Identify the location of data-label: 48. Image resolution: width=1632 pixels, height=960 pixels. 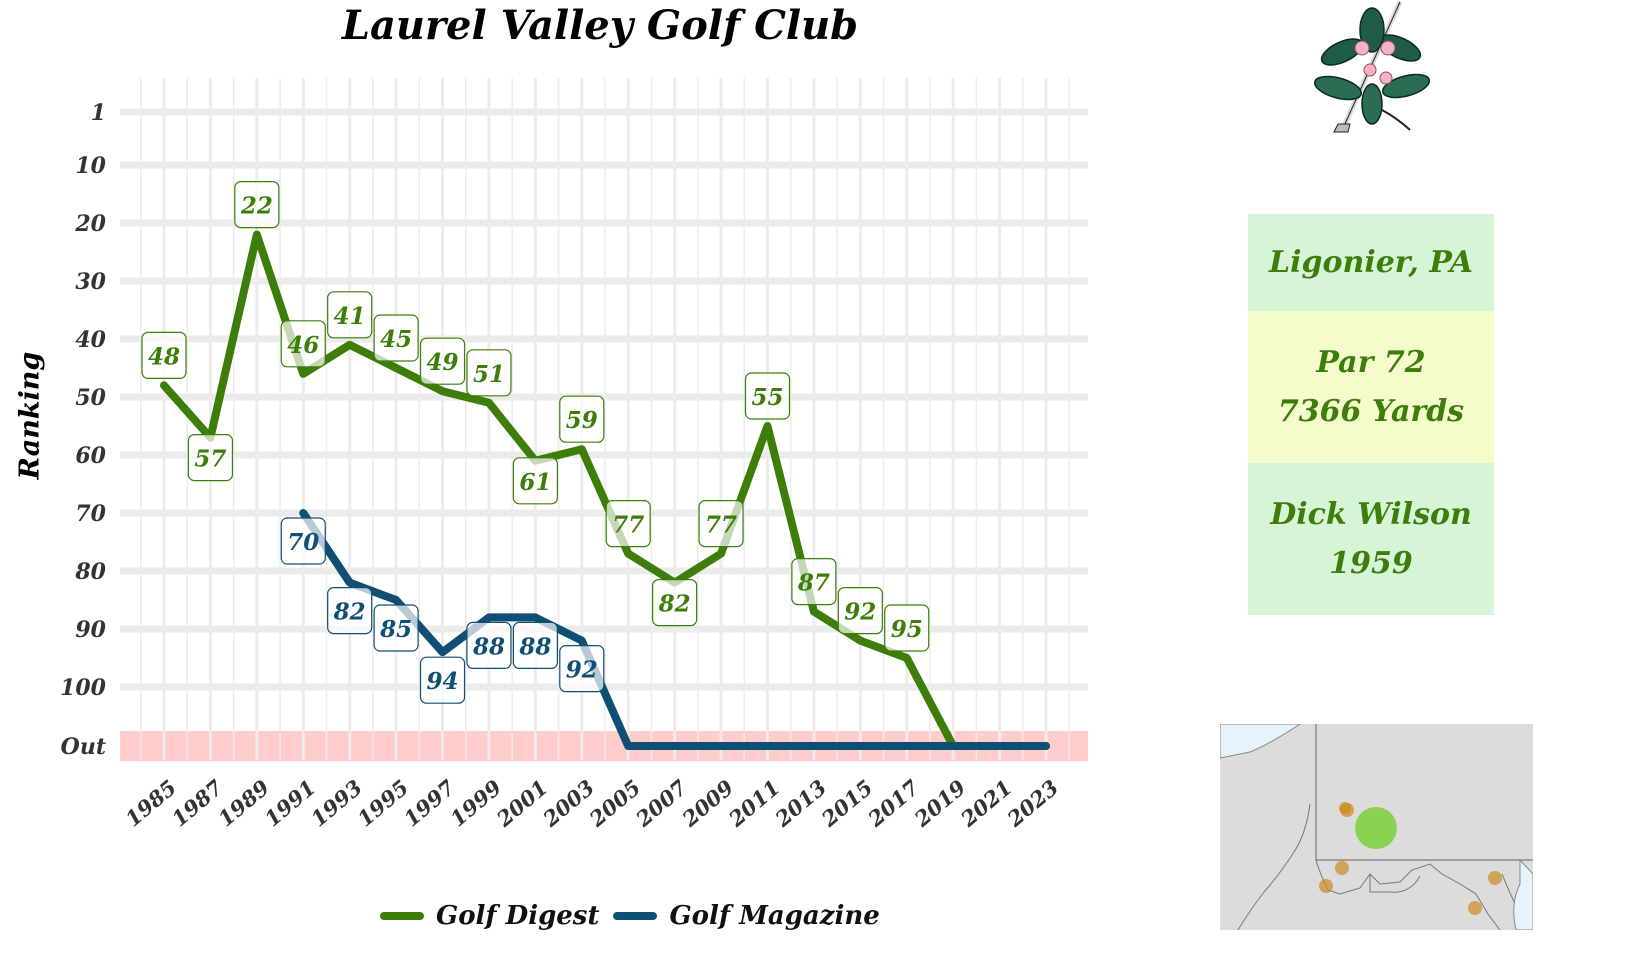
(164, 356).